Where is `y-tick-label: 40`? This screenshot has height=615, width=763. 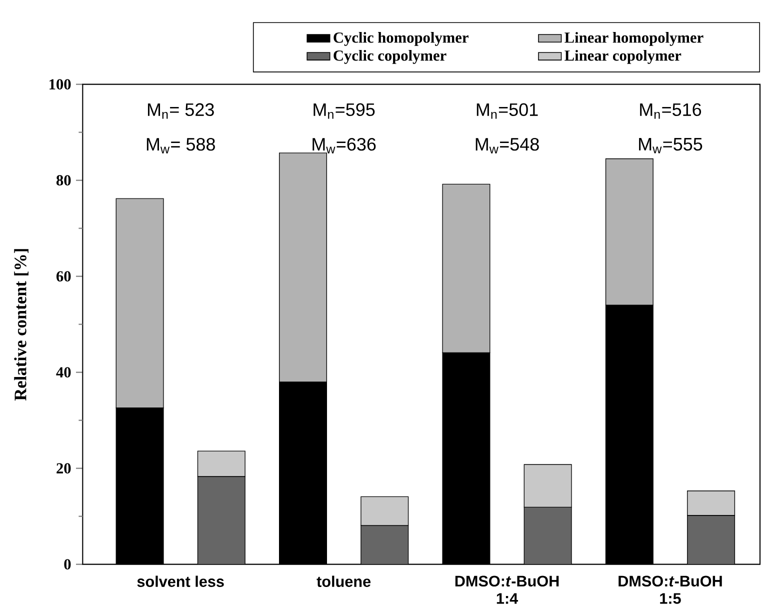
y-tick-label: 40 is located at coordinates (63, 372).